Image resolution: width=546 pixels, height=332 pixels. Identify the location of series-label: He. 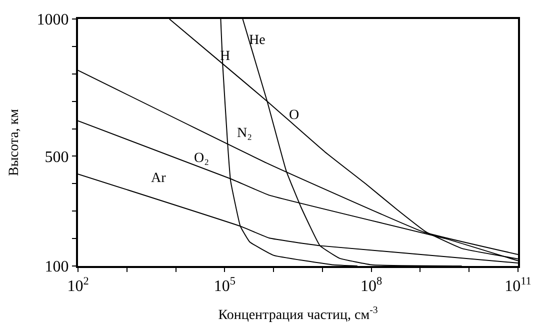
(257, 40).